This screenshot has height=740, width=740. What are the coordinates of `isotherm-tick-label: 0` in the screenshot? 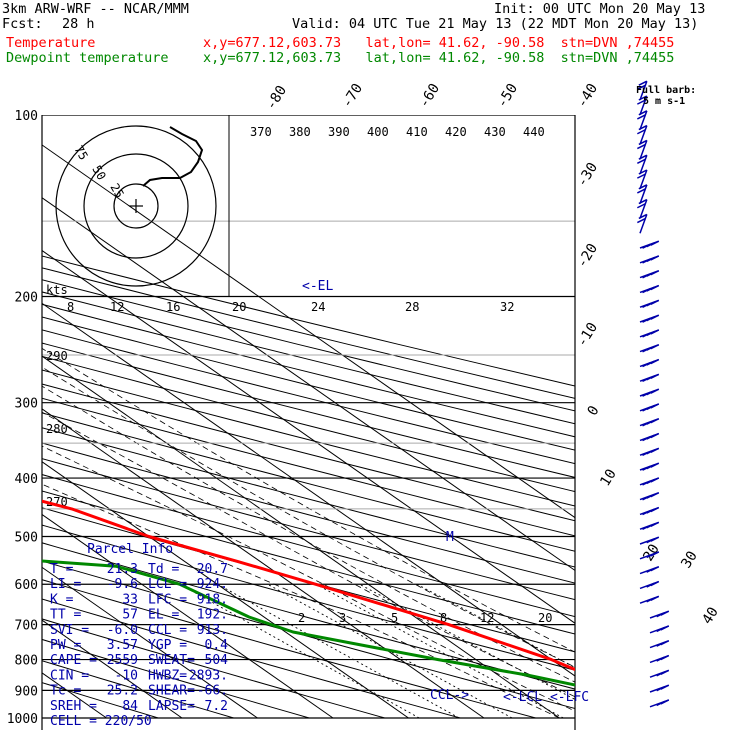 It's located at (594, 411).